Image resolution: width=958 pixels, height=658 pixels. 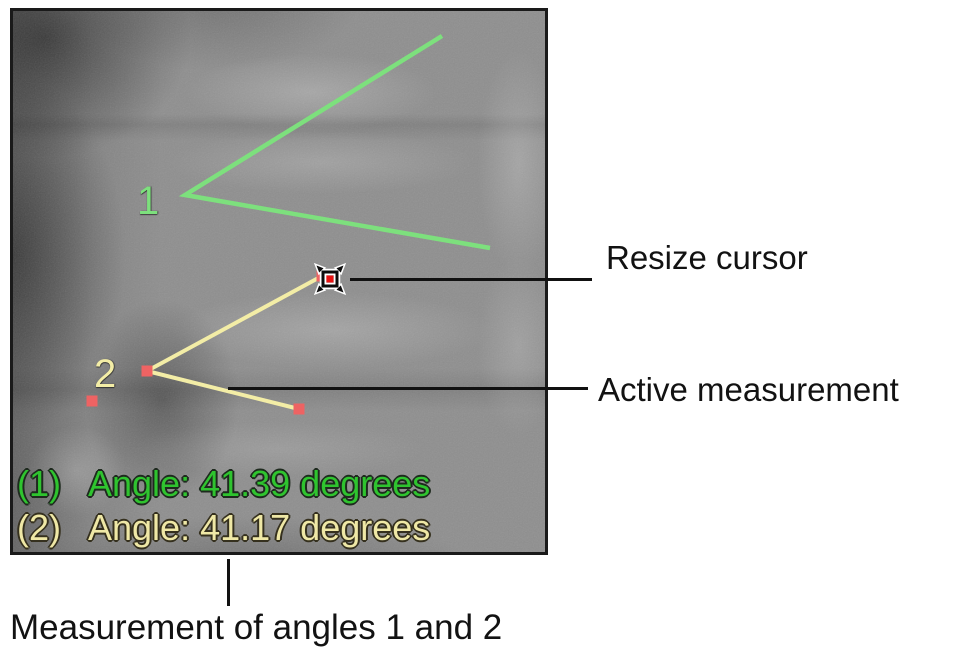 I want to click on angle-readout-2-index: (2), so click(x=39, y=527).